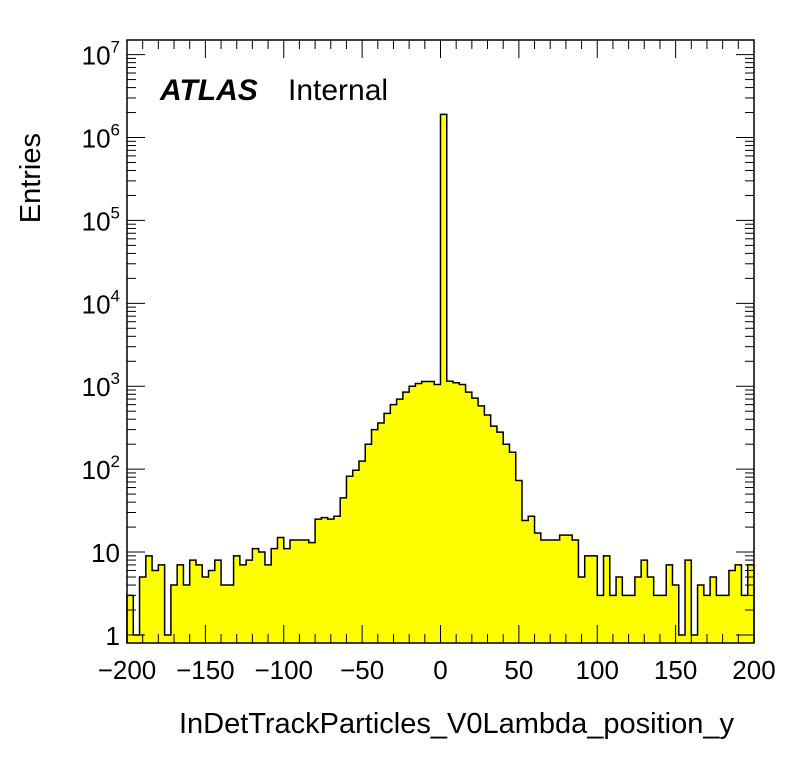 The height and width of the screenshot is (772, 796). I want to click on x-tick-label: 100, so click(597, 670).